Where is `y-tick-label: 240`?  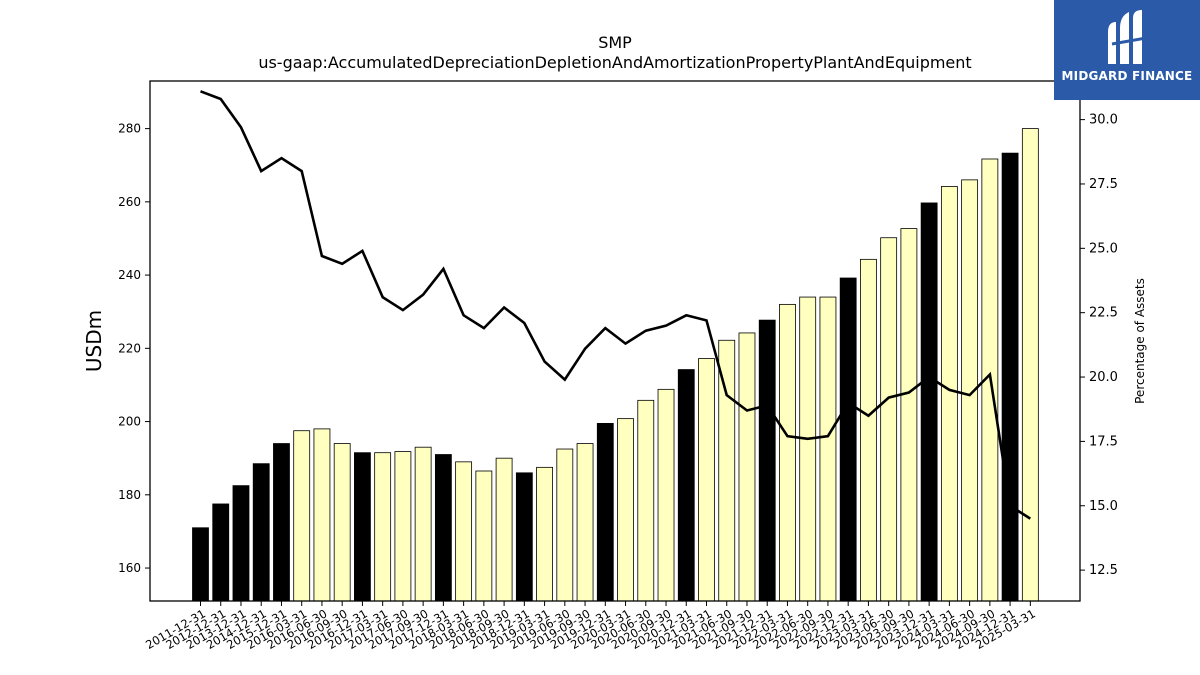
y-tick-label: 240 is located at coordinates (129, 275).